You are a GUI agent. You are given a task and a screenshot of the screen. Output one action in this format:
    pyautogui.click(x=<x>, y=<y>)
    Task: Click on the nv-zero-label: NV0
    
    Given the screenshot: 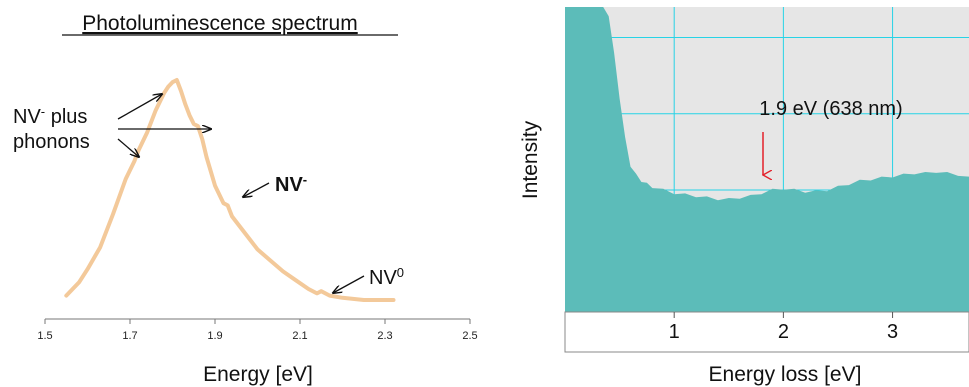 What is the action you would take?
    pyautogui.click(x=386, y=277)
    